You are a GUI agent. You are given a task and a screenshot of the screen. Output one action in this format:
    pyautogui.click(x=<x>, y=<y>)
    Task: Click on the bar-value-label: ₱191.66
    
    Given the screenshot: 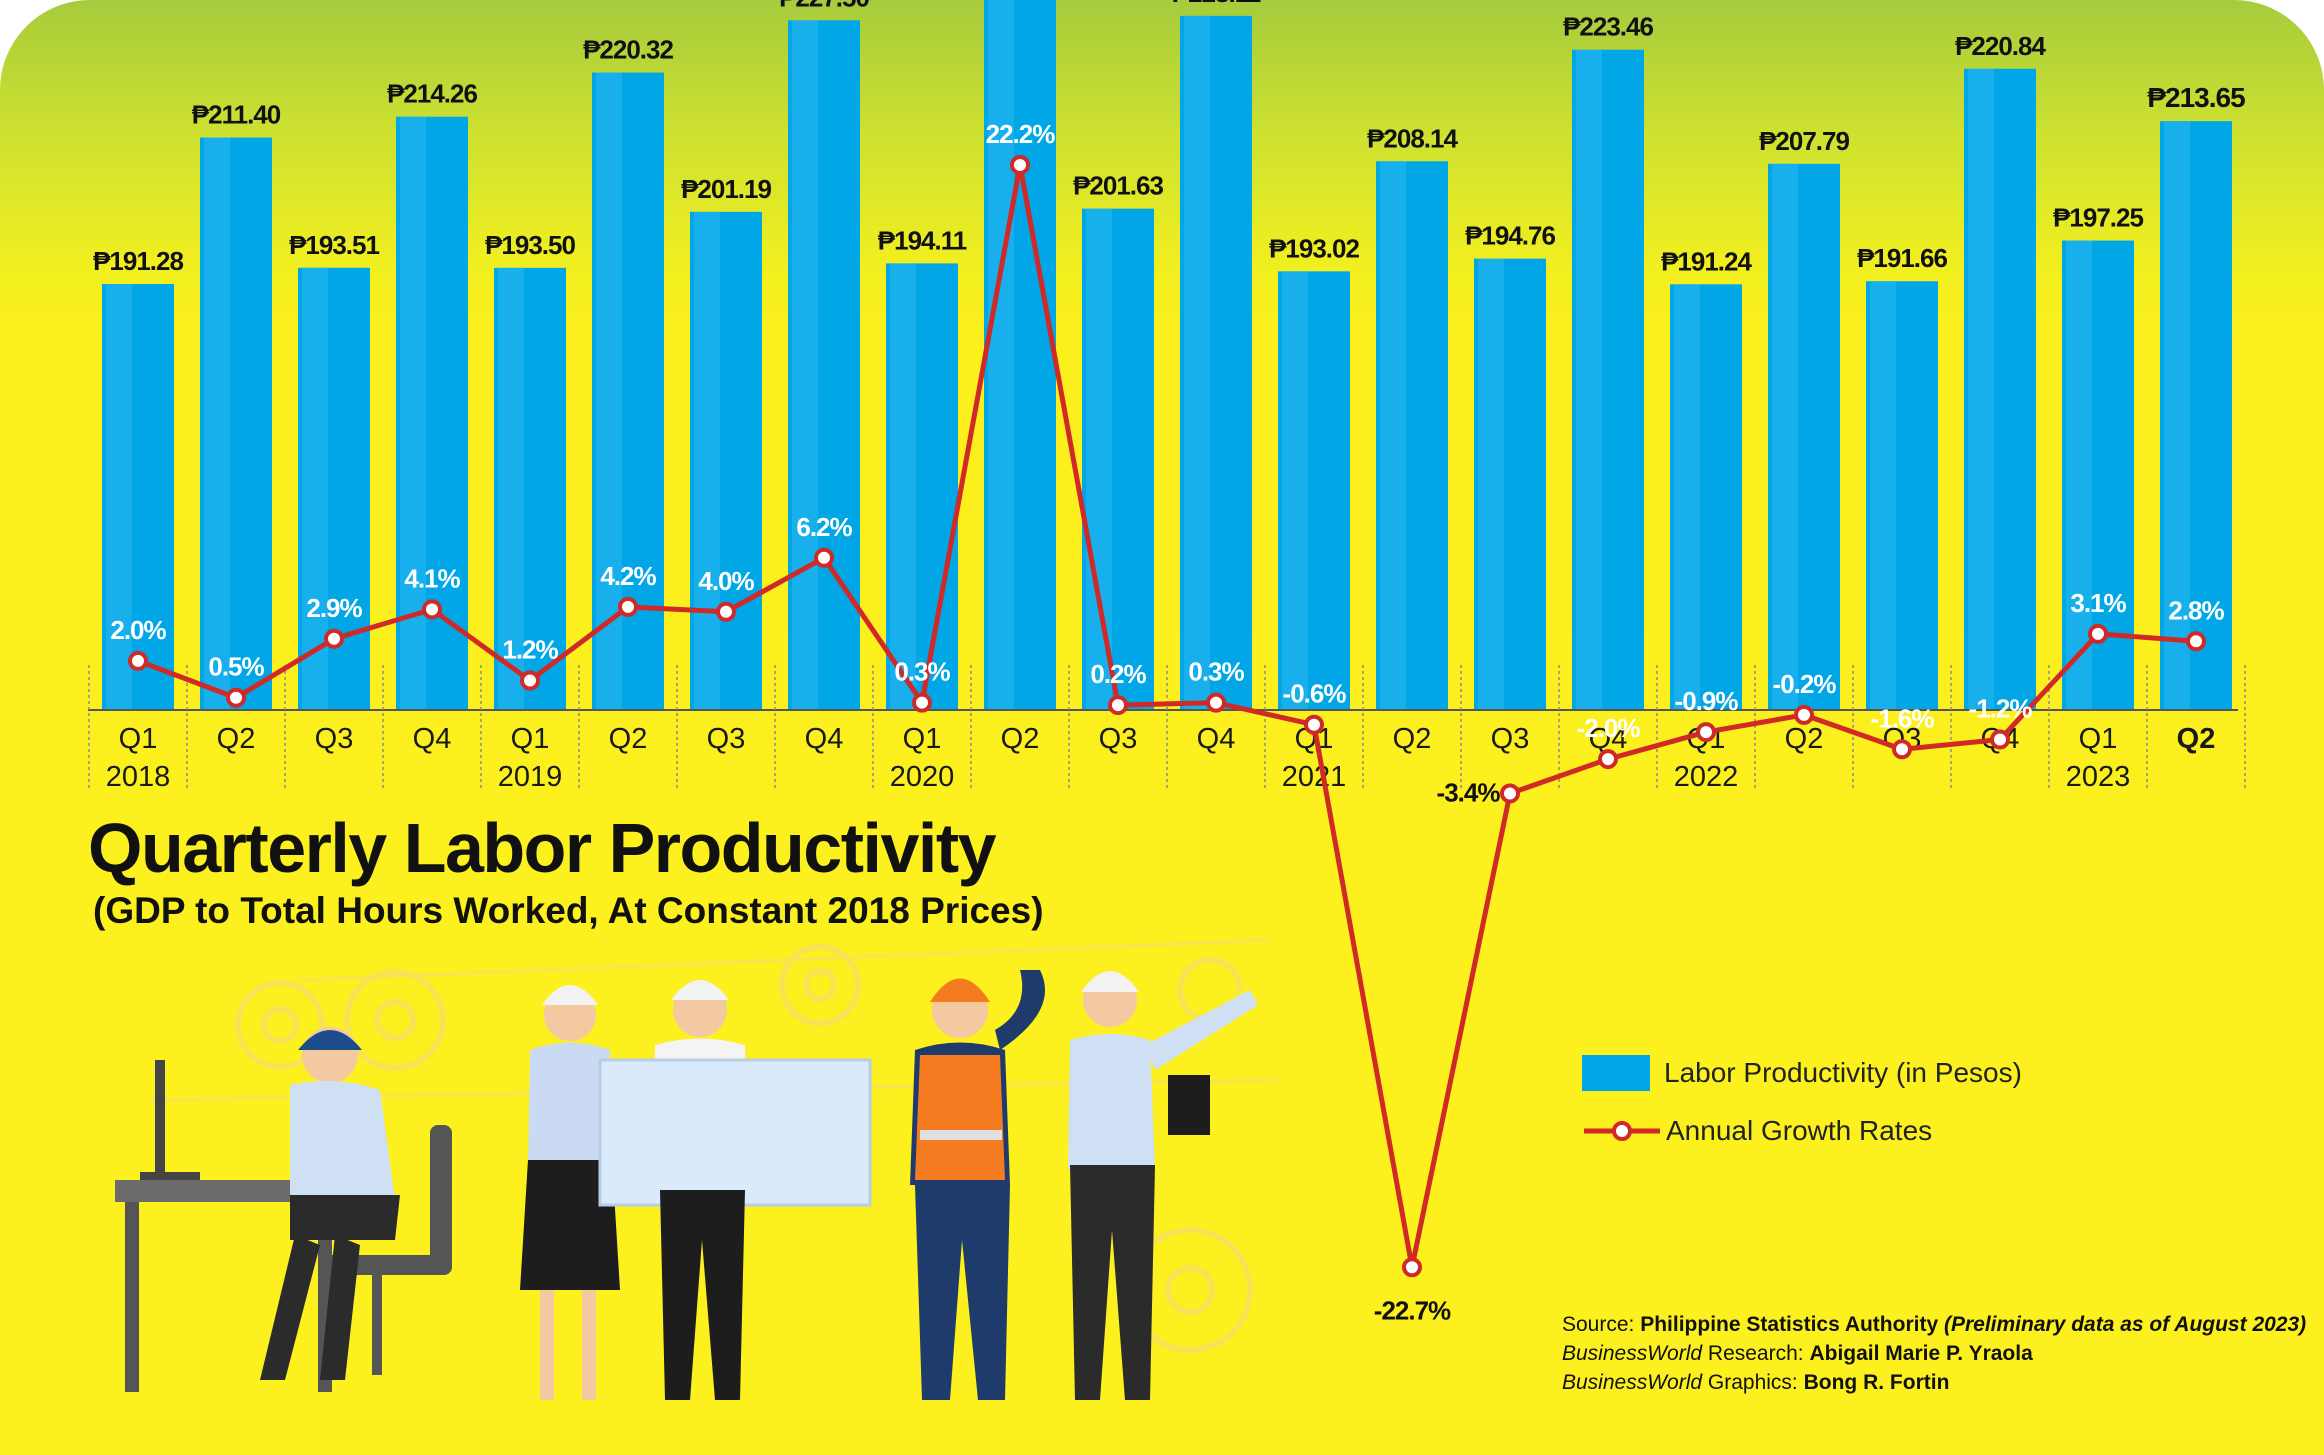 What is the action you would take?
    pyautogui.click(x=1902, y=258)
    